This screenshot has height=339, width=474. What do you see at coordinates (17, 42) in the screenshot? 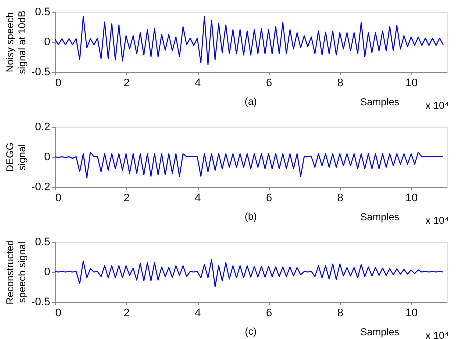
I see `y-axis-title: Noisy speech signal at 10dB` at bounding box center [17, 42].